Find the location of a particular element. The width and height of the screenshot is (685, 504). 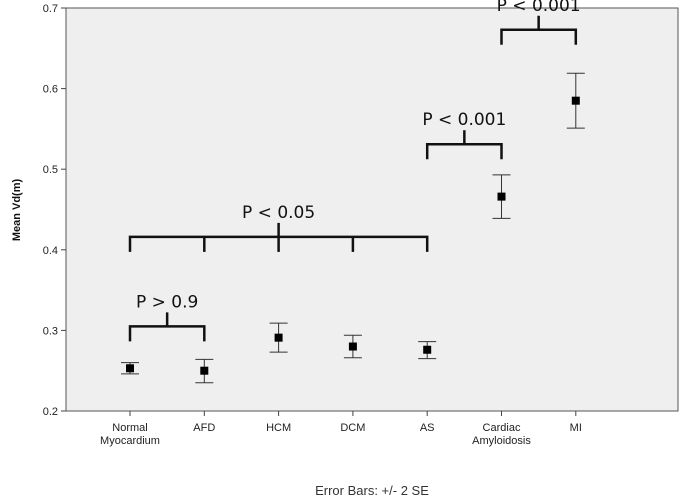

significance-label: P < 0.05 is located at coordinates (278, 213).